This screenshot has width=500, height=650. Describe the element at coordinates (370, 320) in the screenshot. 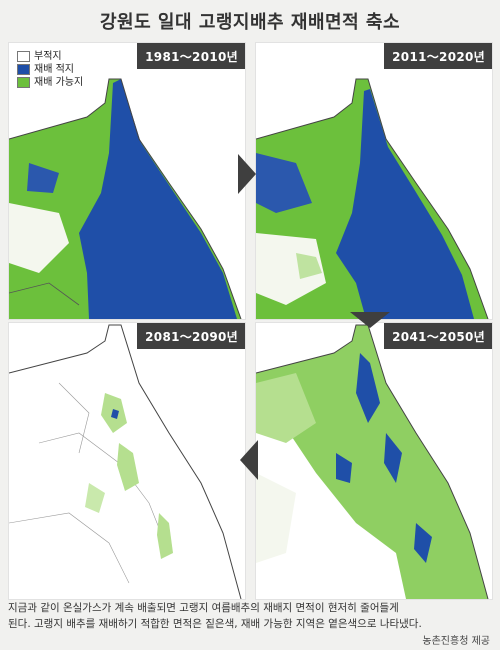

I see `arrow-down-icon` at that location.